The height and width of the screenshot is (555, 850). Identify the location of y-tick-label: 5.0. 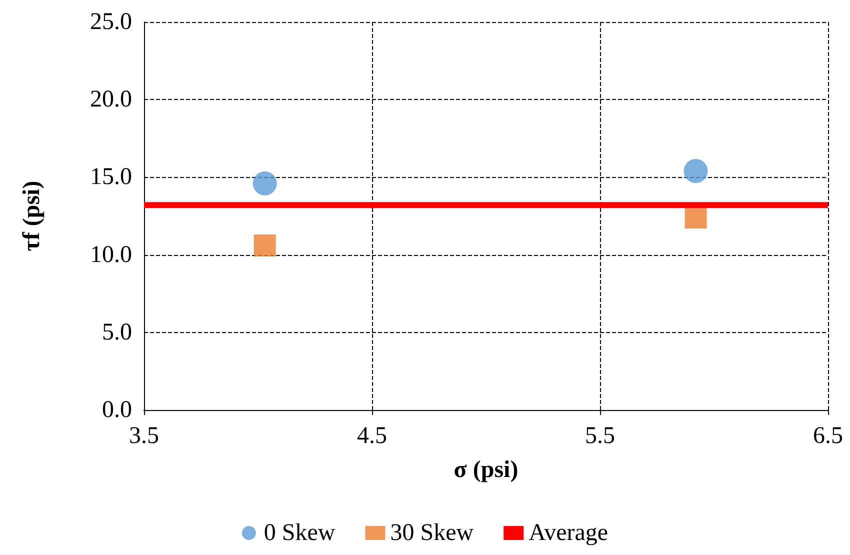
(117, 332).